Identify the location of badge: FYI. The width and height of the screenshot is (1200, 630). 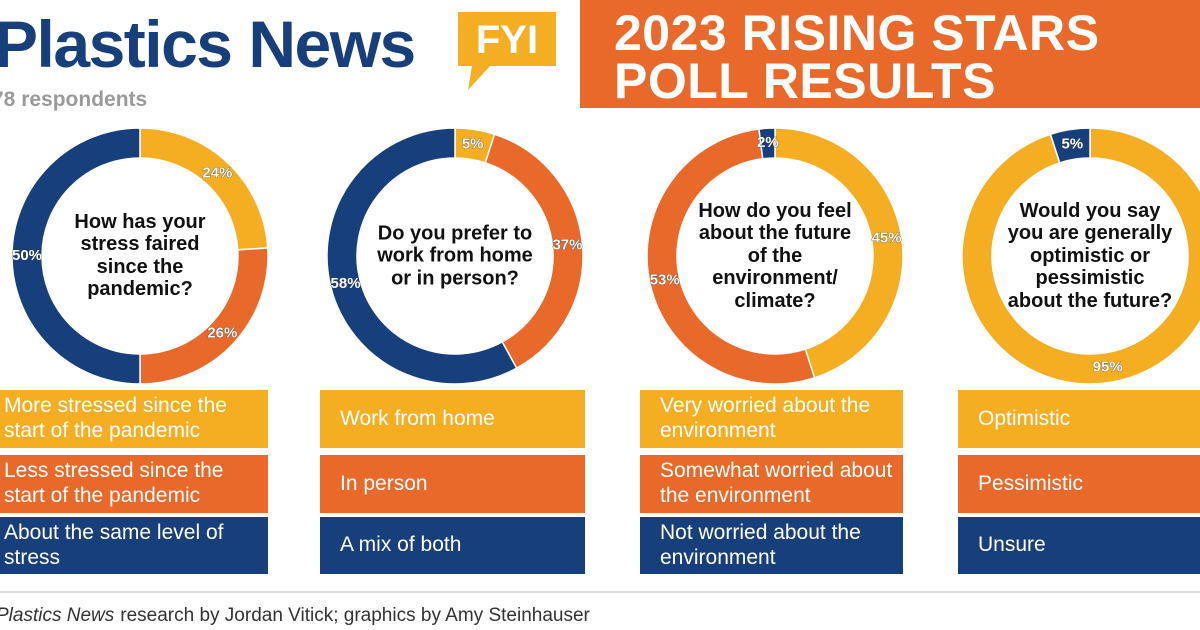
(507, 40).